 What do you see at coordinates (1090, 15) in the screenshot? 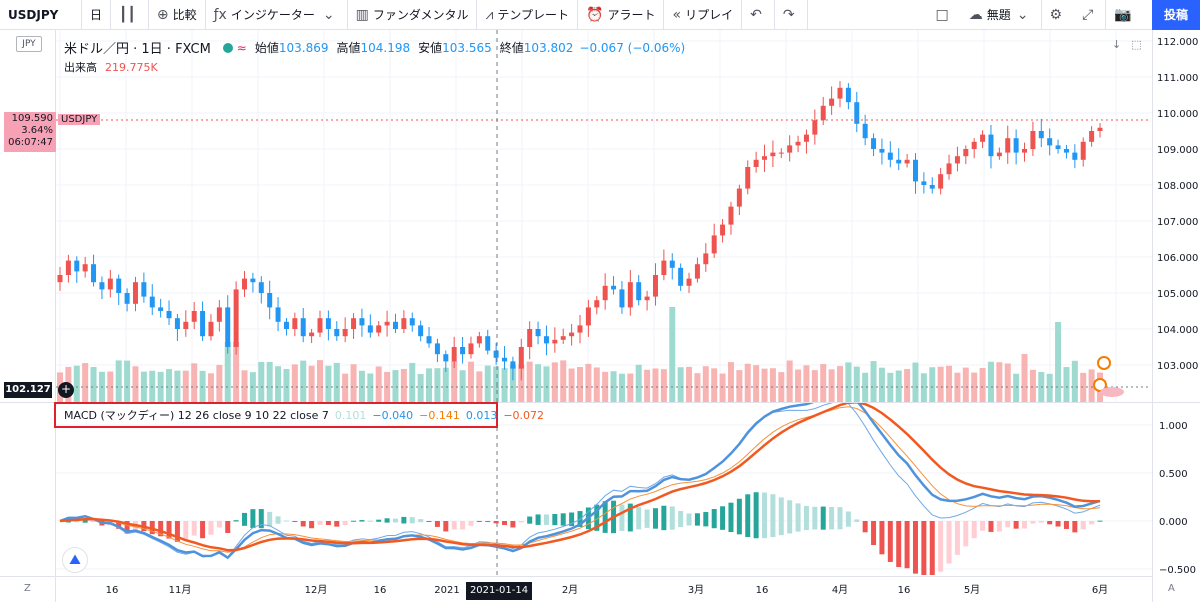
I see `fullscreen-button: ⤢` at bounding box center [1090, 15].